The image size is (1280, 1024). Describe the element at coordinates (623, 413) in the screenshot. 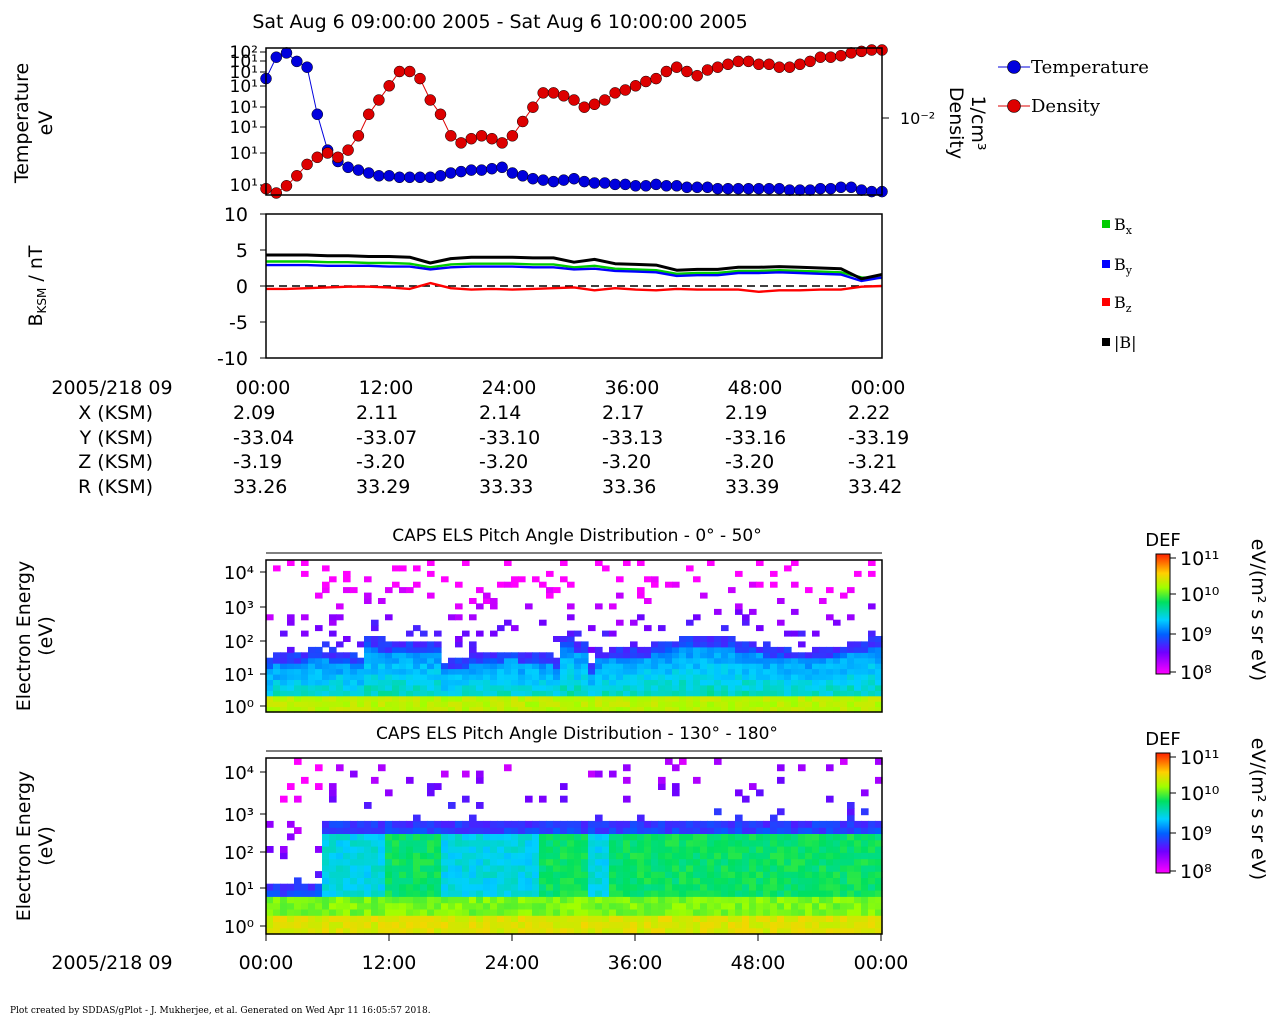

I see `ephemeris-cell: 2.17` at that location.